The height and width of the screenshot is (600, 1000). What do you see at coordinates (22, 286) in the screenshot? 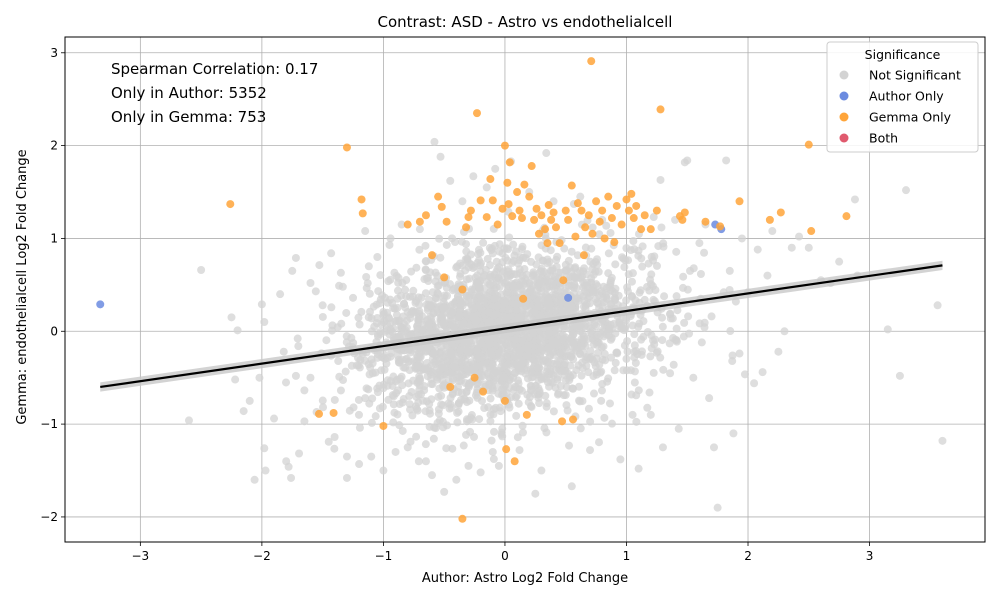
I see `y-axis-label: Gemma: endothelialcell Log2 Fold Change` at bounding box center [22, 286].